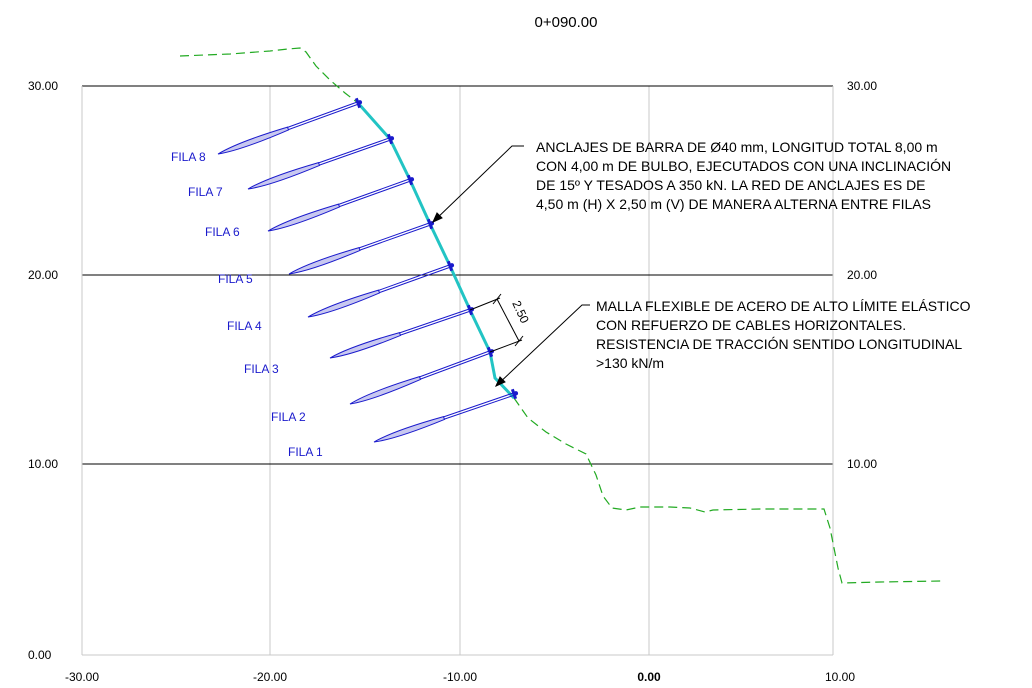 Image resolution: width=1032 pixels, height=688 pixels. Describe the element at coordinates (496, 323) in the screenshot. I see `spacing-dimension` at that location.